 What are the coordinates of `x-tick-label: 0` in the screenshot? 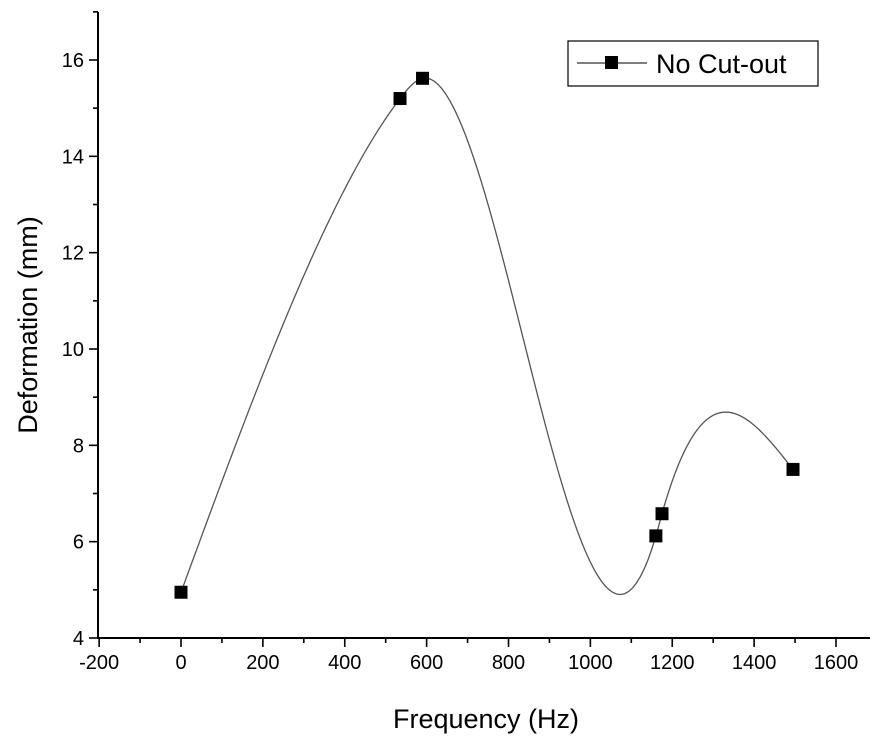 It's located at (180, 663).